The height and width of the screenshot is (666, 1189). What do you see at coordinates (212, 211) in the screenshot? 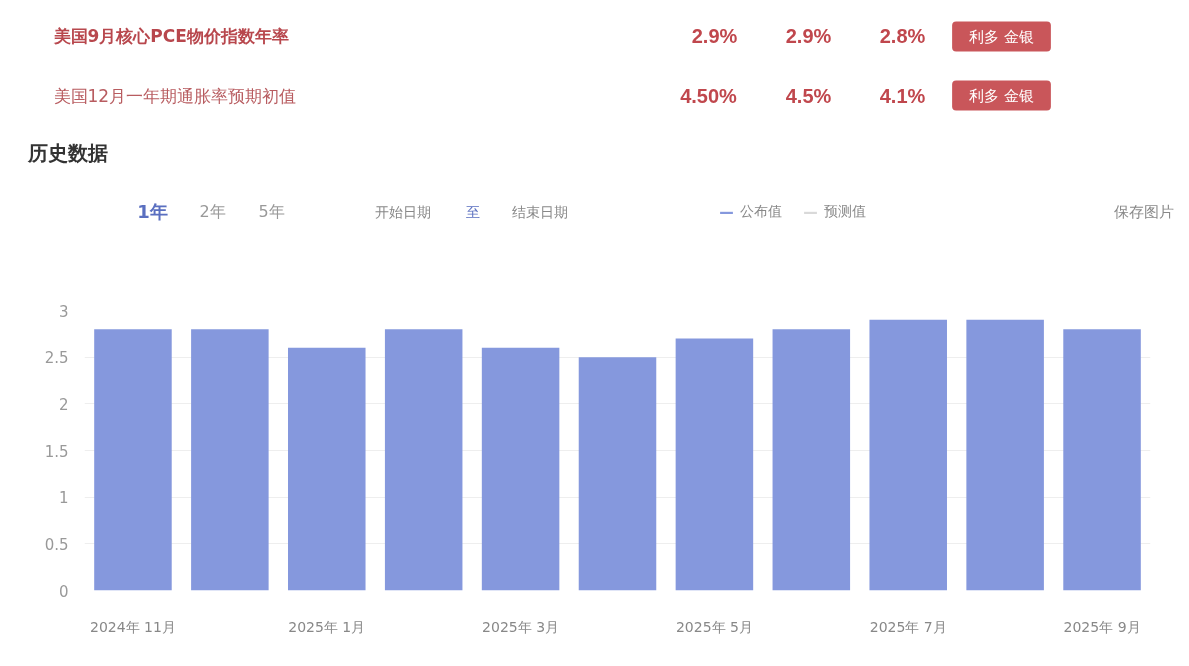
I see `text: 2年` at bounding box center [212, 211].